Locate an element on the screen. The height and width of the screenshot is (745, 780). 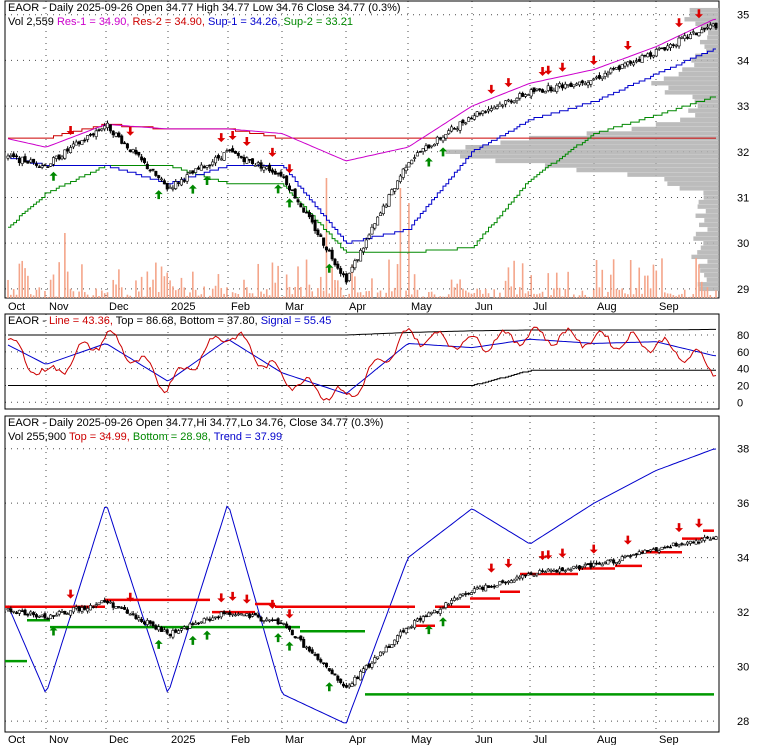
x-tick-label: Mar is located at coordinates (294, 307).